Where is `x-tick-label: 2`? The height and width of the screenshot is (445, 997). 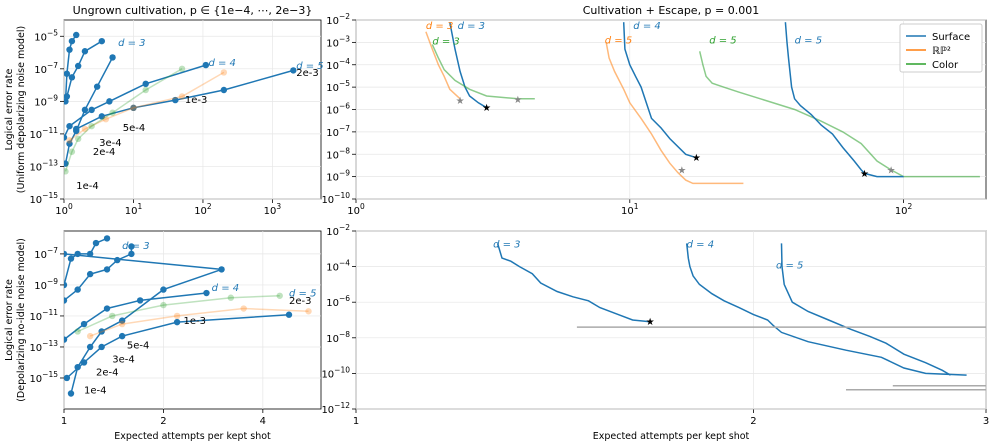
x-tick-label: 2 is located at coordinates (163, 421).